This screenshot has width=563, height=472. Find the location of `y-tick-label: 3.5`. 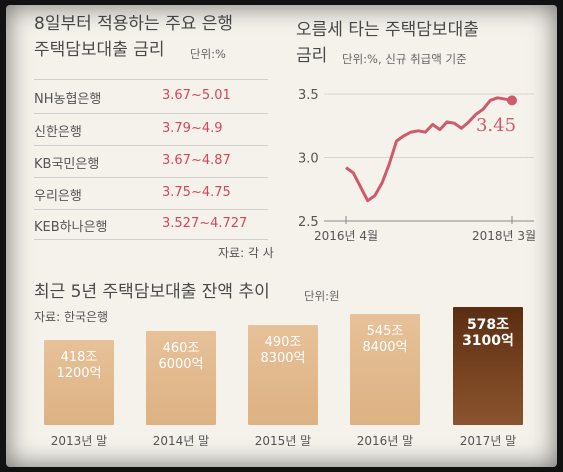

y-tick-label: 3.5 is located at coordinates (308, 95).